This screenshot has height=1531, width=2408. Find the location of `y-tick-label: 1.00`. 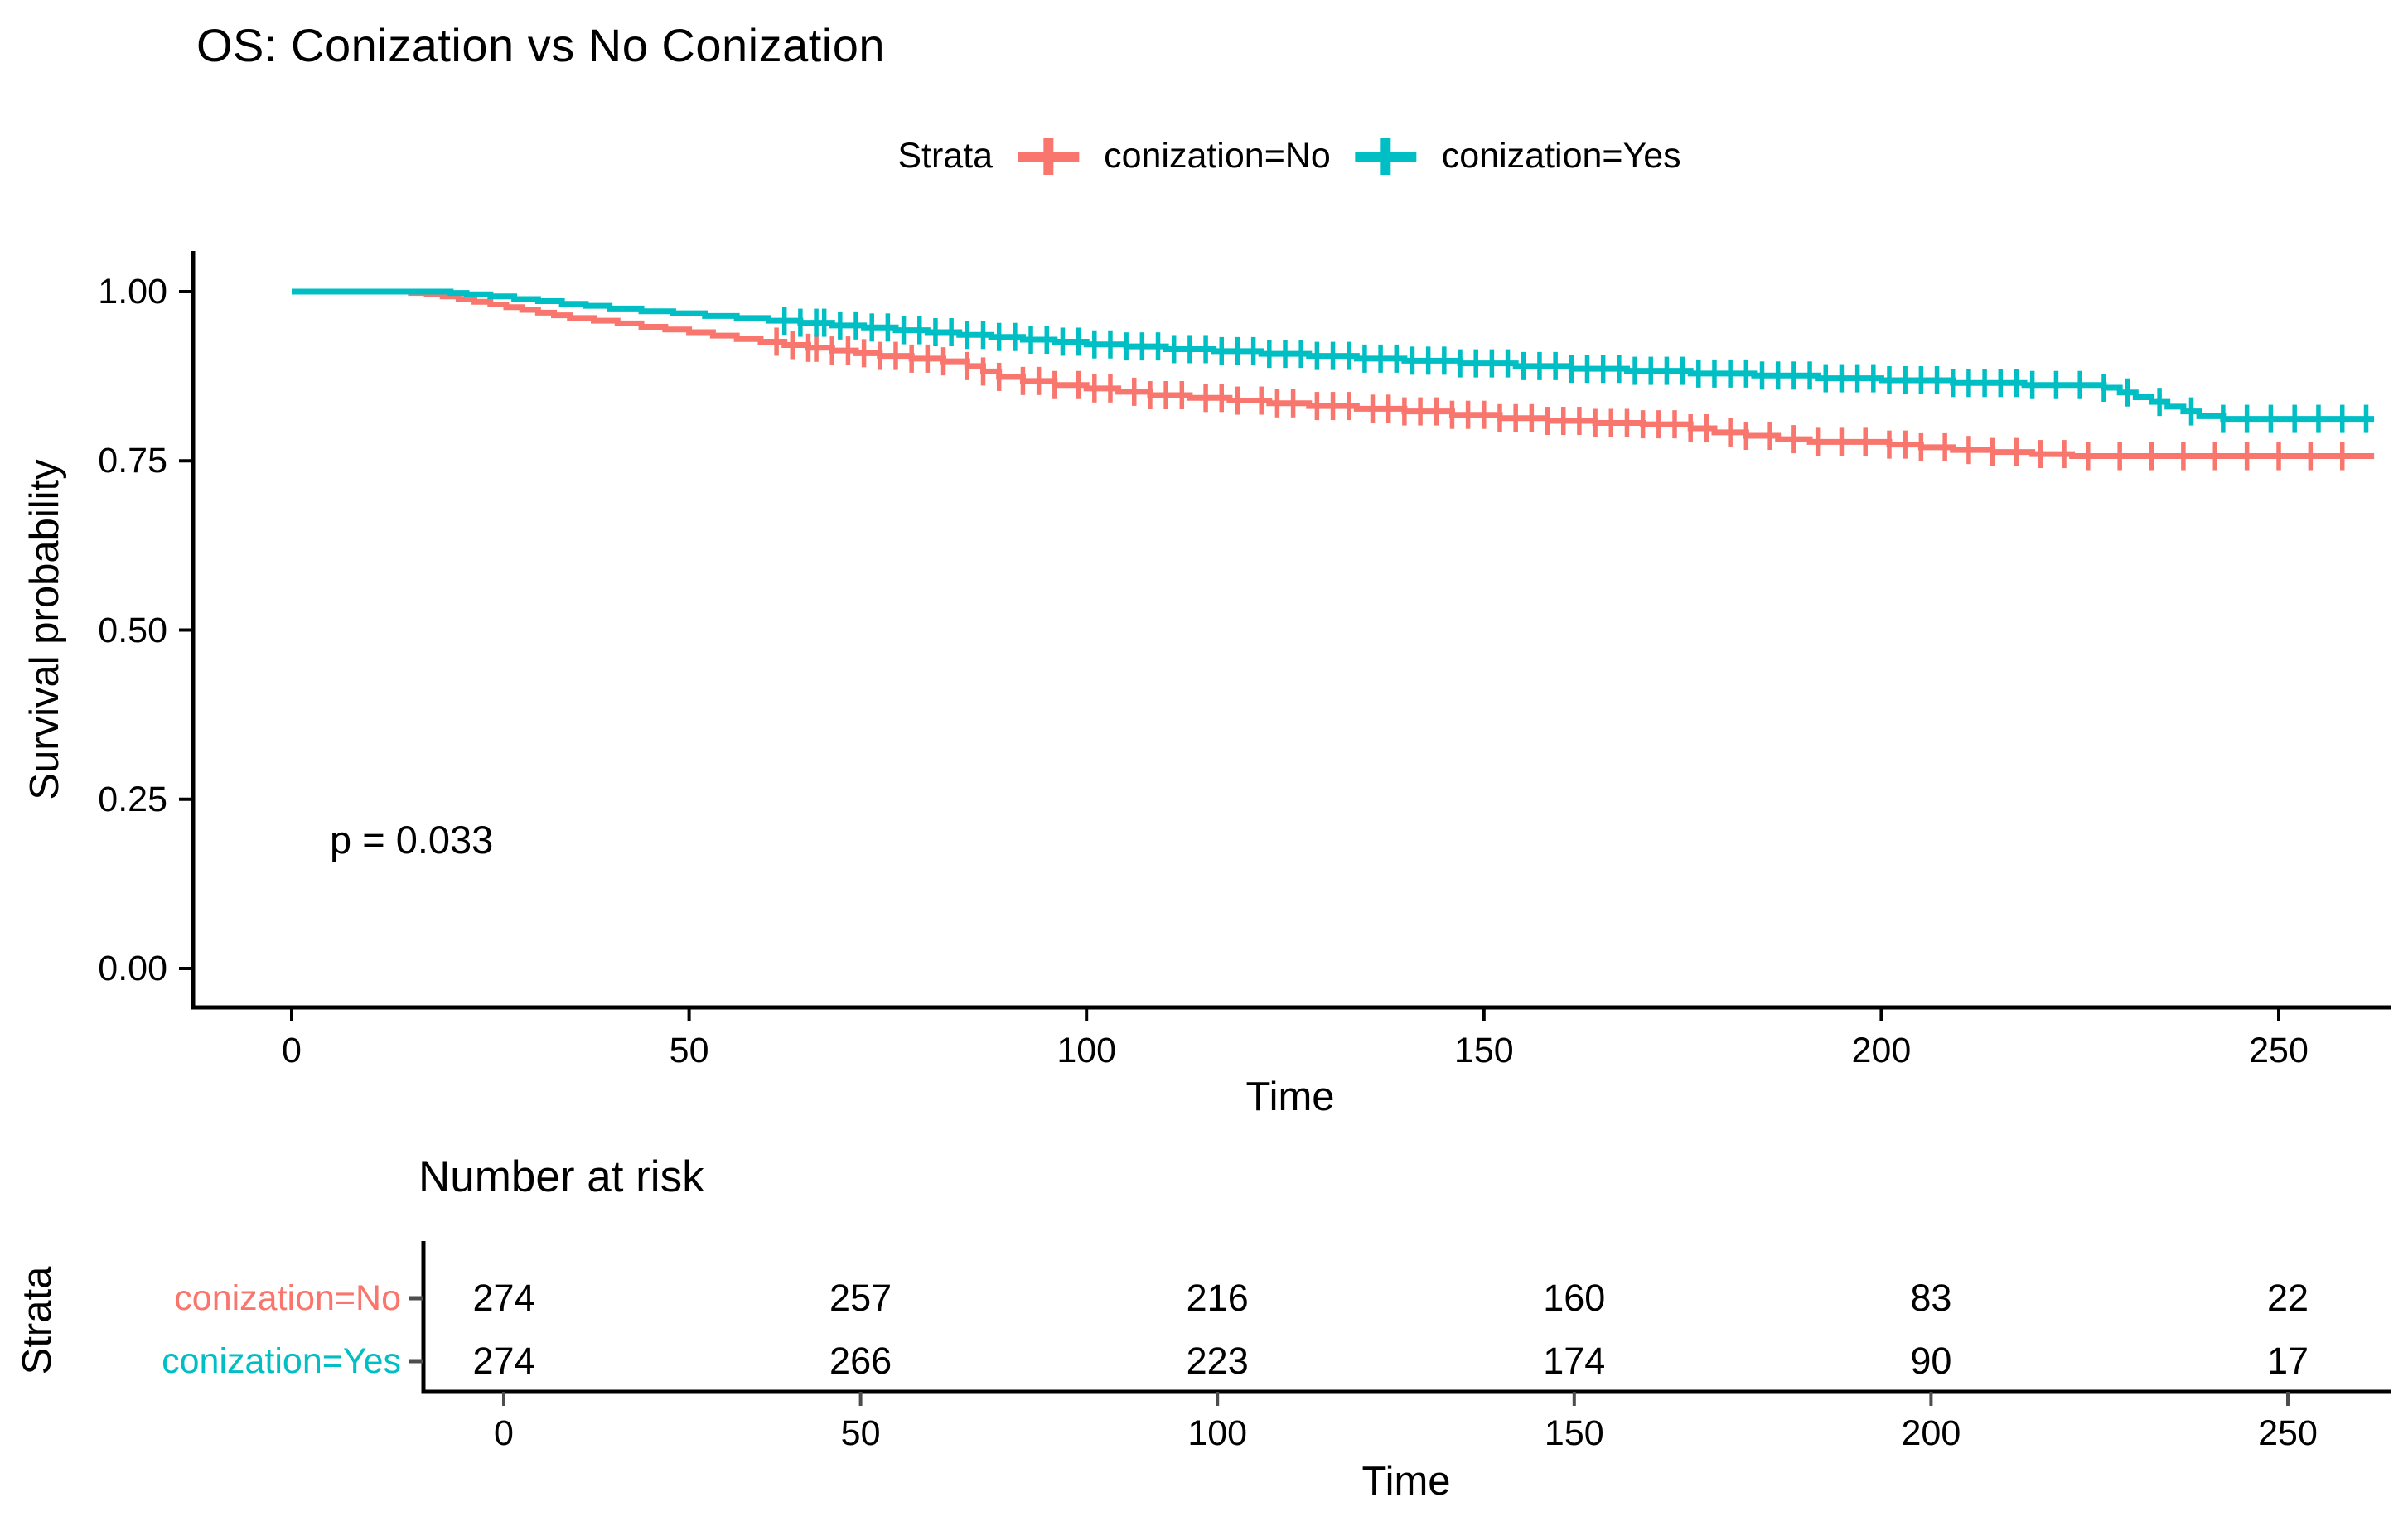

y-tick-label: 1.00 is located at coordinates (132, 292).